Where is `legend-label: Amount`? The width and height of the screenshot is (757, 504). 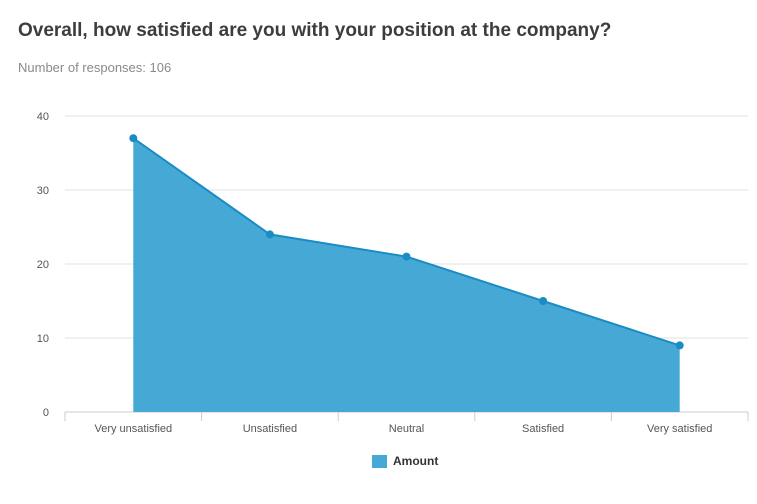
legend-label: Amount is located at coordinates (416, 461).